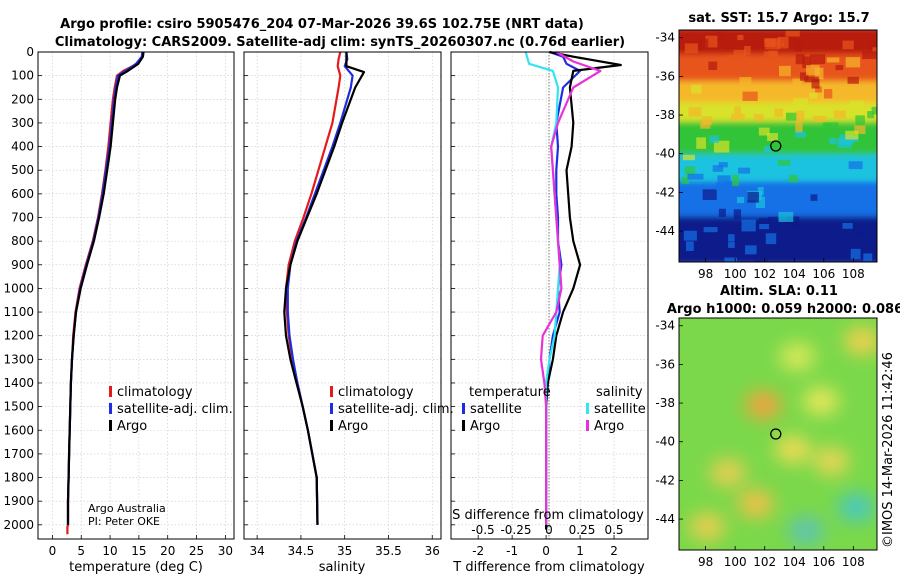 Image resolution: width=900 pixels, height=580 pixels. What do you see at coordinates (81, 551) in the screenshot?
I see `x-tick-label: 5` at bounding box center [81, 551].